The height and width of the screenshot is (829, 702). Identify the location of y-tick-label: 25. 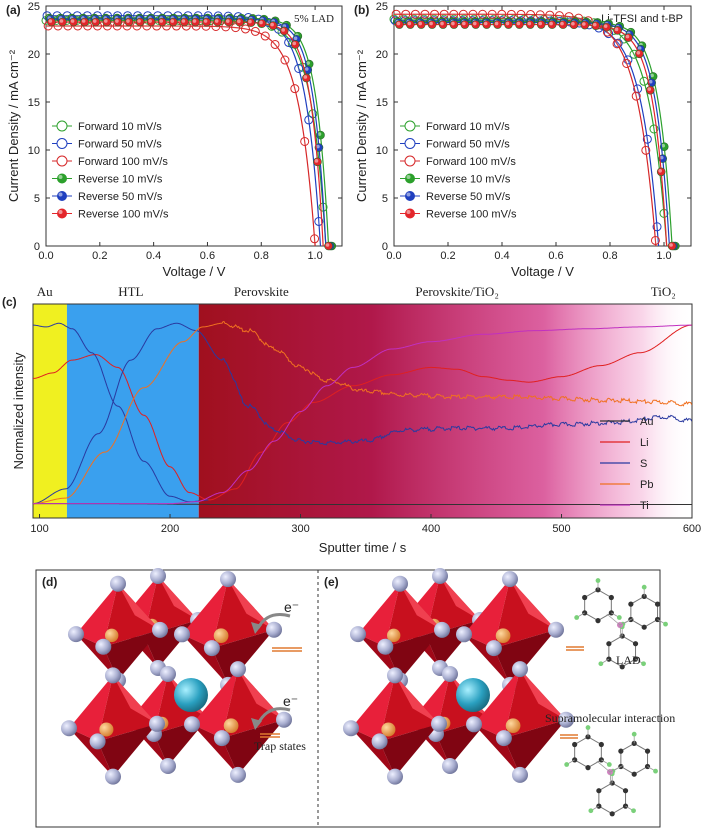
(34, 7).